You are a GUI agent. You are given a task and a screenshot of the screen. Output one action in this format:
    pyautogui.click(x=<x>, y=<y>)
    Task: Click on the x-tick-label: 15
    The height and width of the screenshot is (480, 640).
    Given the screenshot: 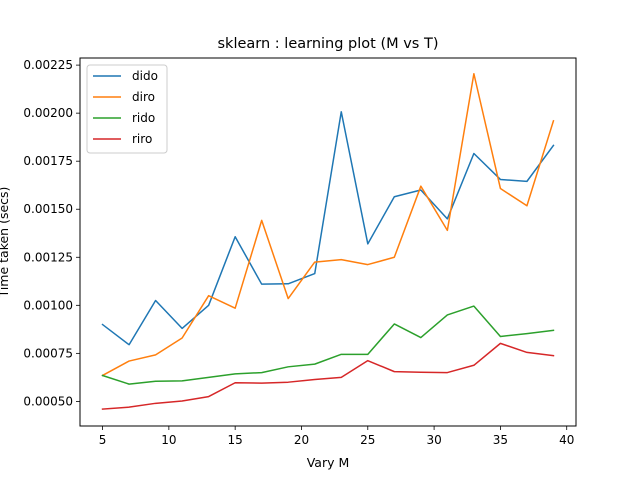 What is the action you would take?
    pyautogui.click(x=235, y=440)
    